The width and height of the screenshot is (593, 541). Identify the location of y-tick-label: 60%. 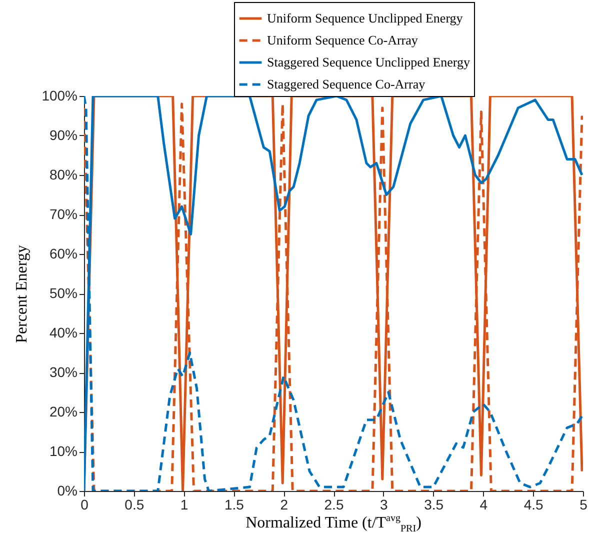
(63, 254).